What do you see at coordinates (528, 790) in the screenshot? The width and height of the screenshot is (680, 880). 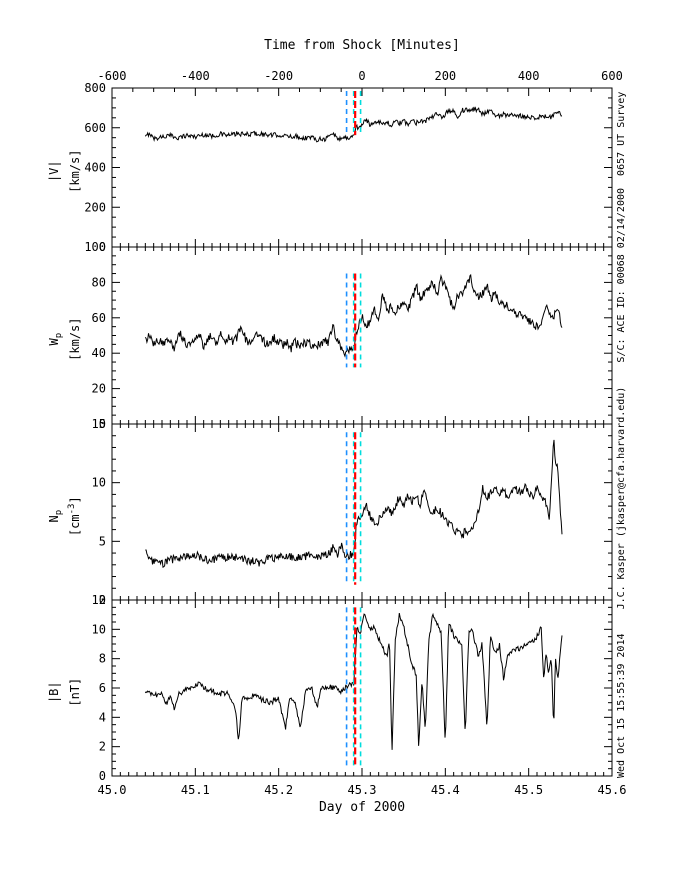 I see `tick-label: 45.5` at bounding box center [528, 790].